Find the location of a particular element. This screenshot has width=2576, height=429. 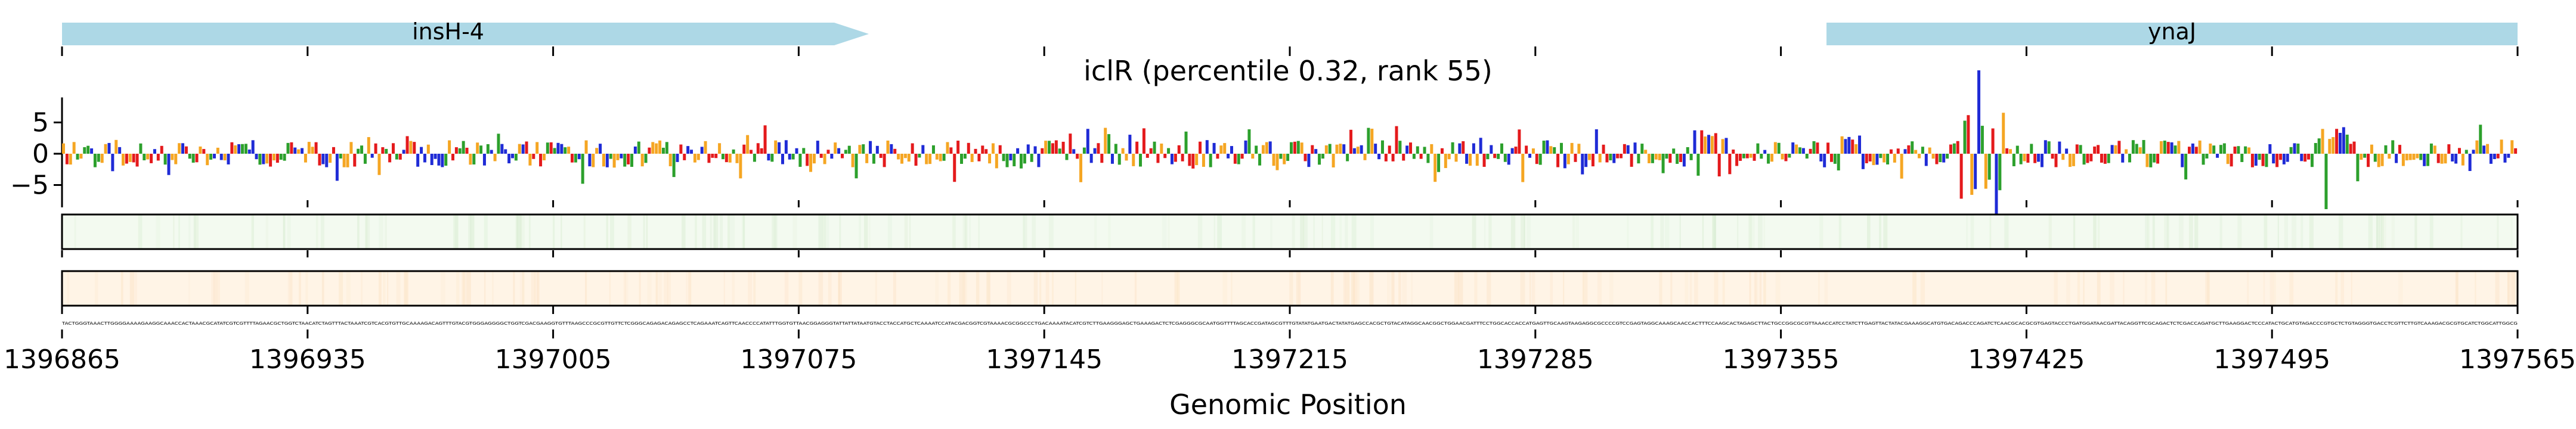

x-tick-label: 1396865 is located at coordinates (62, 360).